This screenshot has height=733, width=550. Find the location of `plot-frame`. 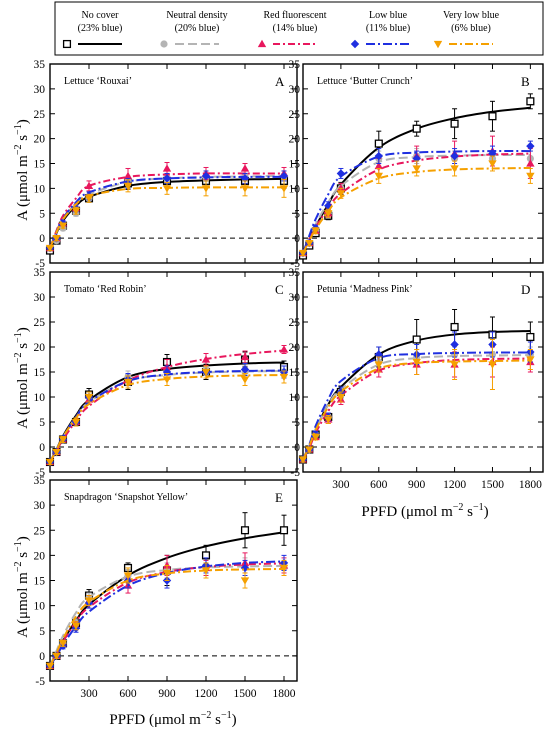

plot-frame is located at coordinates (423, 163).